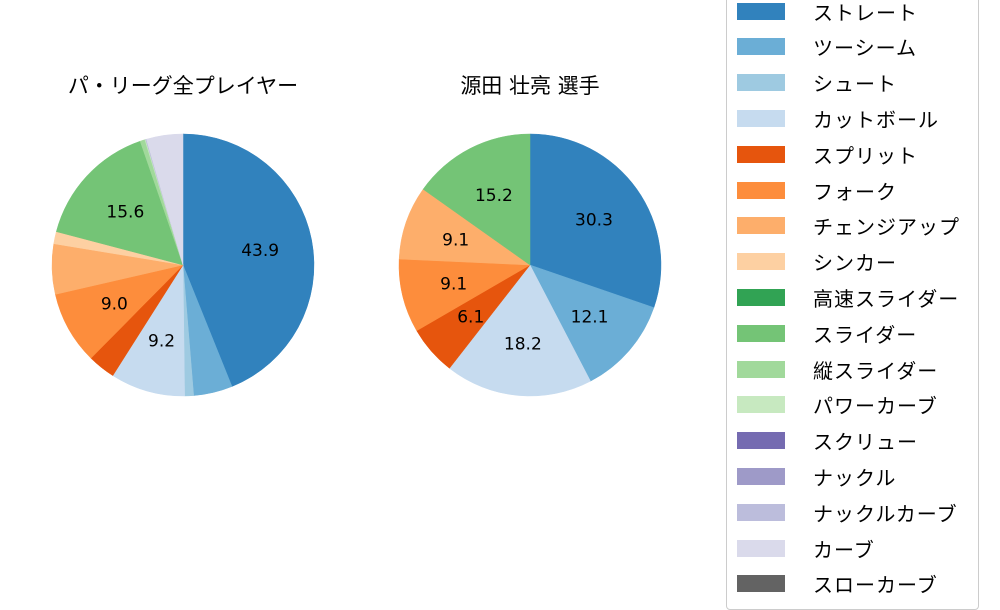  I want to click on legend-item: チェンジアップ, so click(848, 226).